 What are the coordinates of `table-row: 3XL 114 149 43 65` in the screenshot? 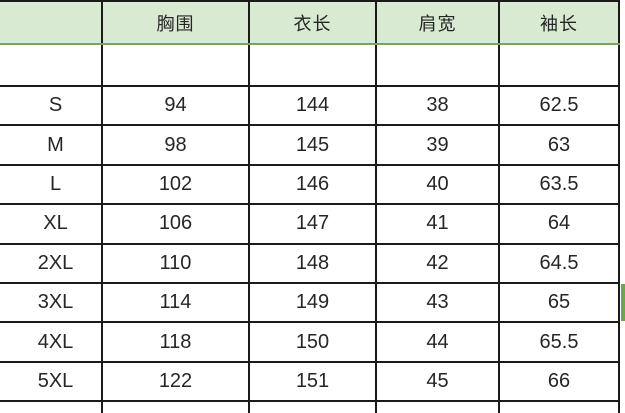 It's located at (310, 303).